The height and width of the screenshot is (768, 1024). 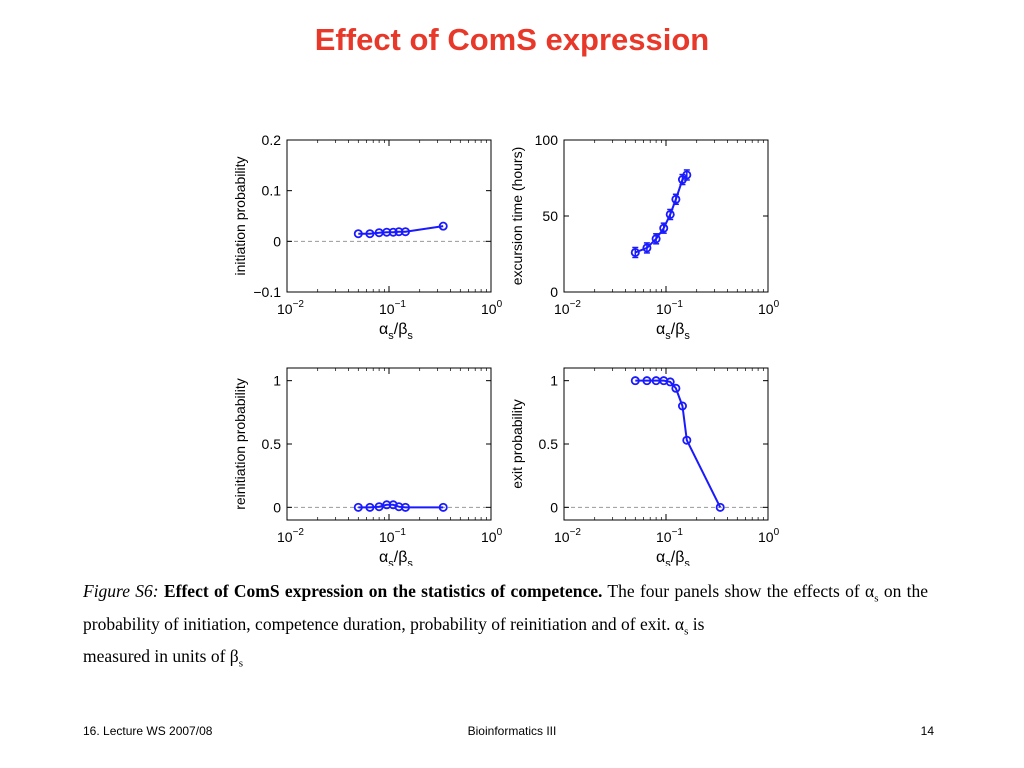 I want to click on caption-figure-label: Figure S6:, so click(x=121, y=591).